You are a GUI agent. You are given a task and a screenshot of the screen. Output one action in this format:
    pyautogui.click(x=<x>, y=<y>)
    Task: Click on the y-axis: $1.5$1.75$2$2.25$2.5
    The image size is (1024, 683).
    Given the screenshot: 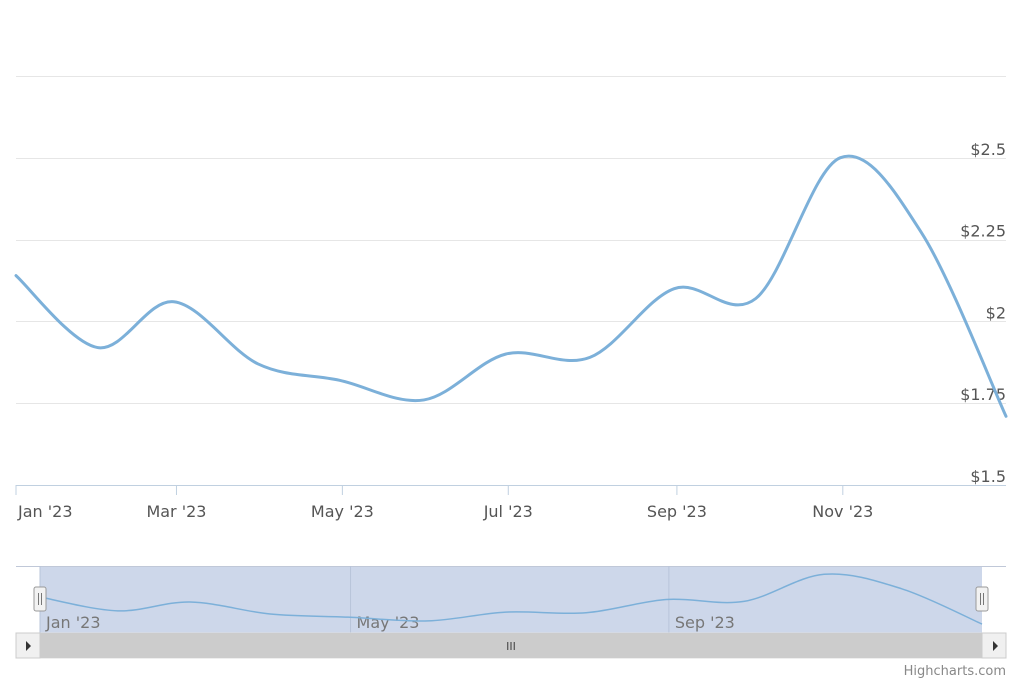 What is the action you would take?
    pyautogui.click(x=983, y=313)
    